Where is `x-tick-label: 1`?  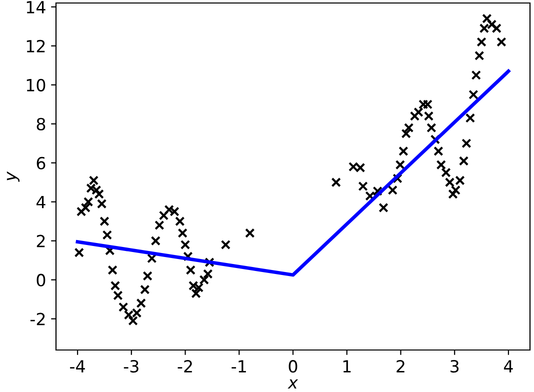 x-tick-label: 1 is located at coordinates (347, 366).